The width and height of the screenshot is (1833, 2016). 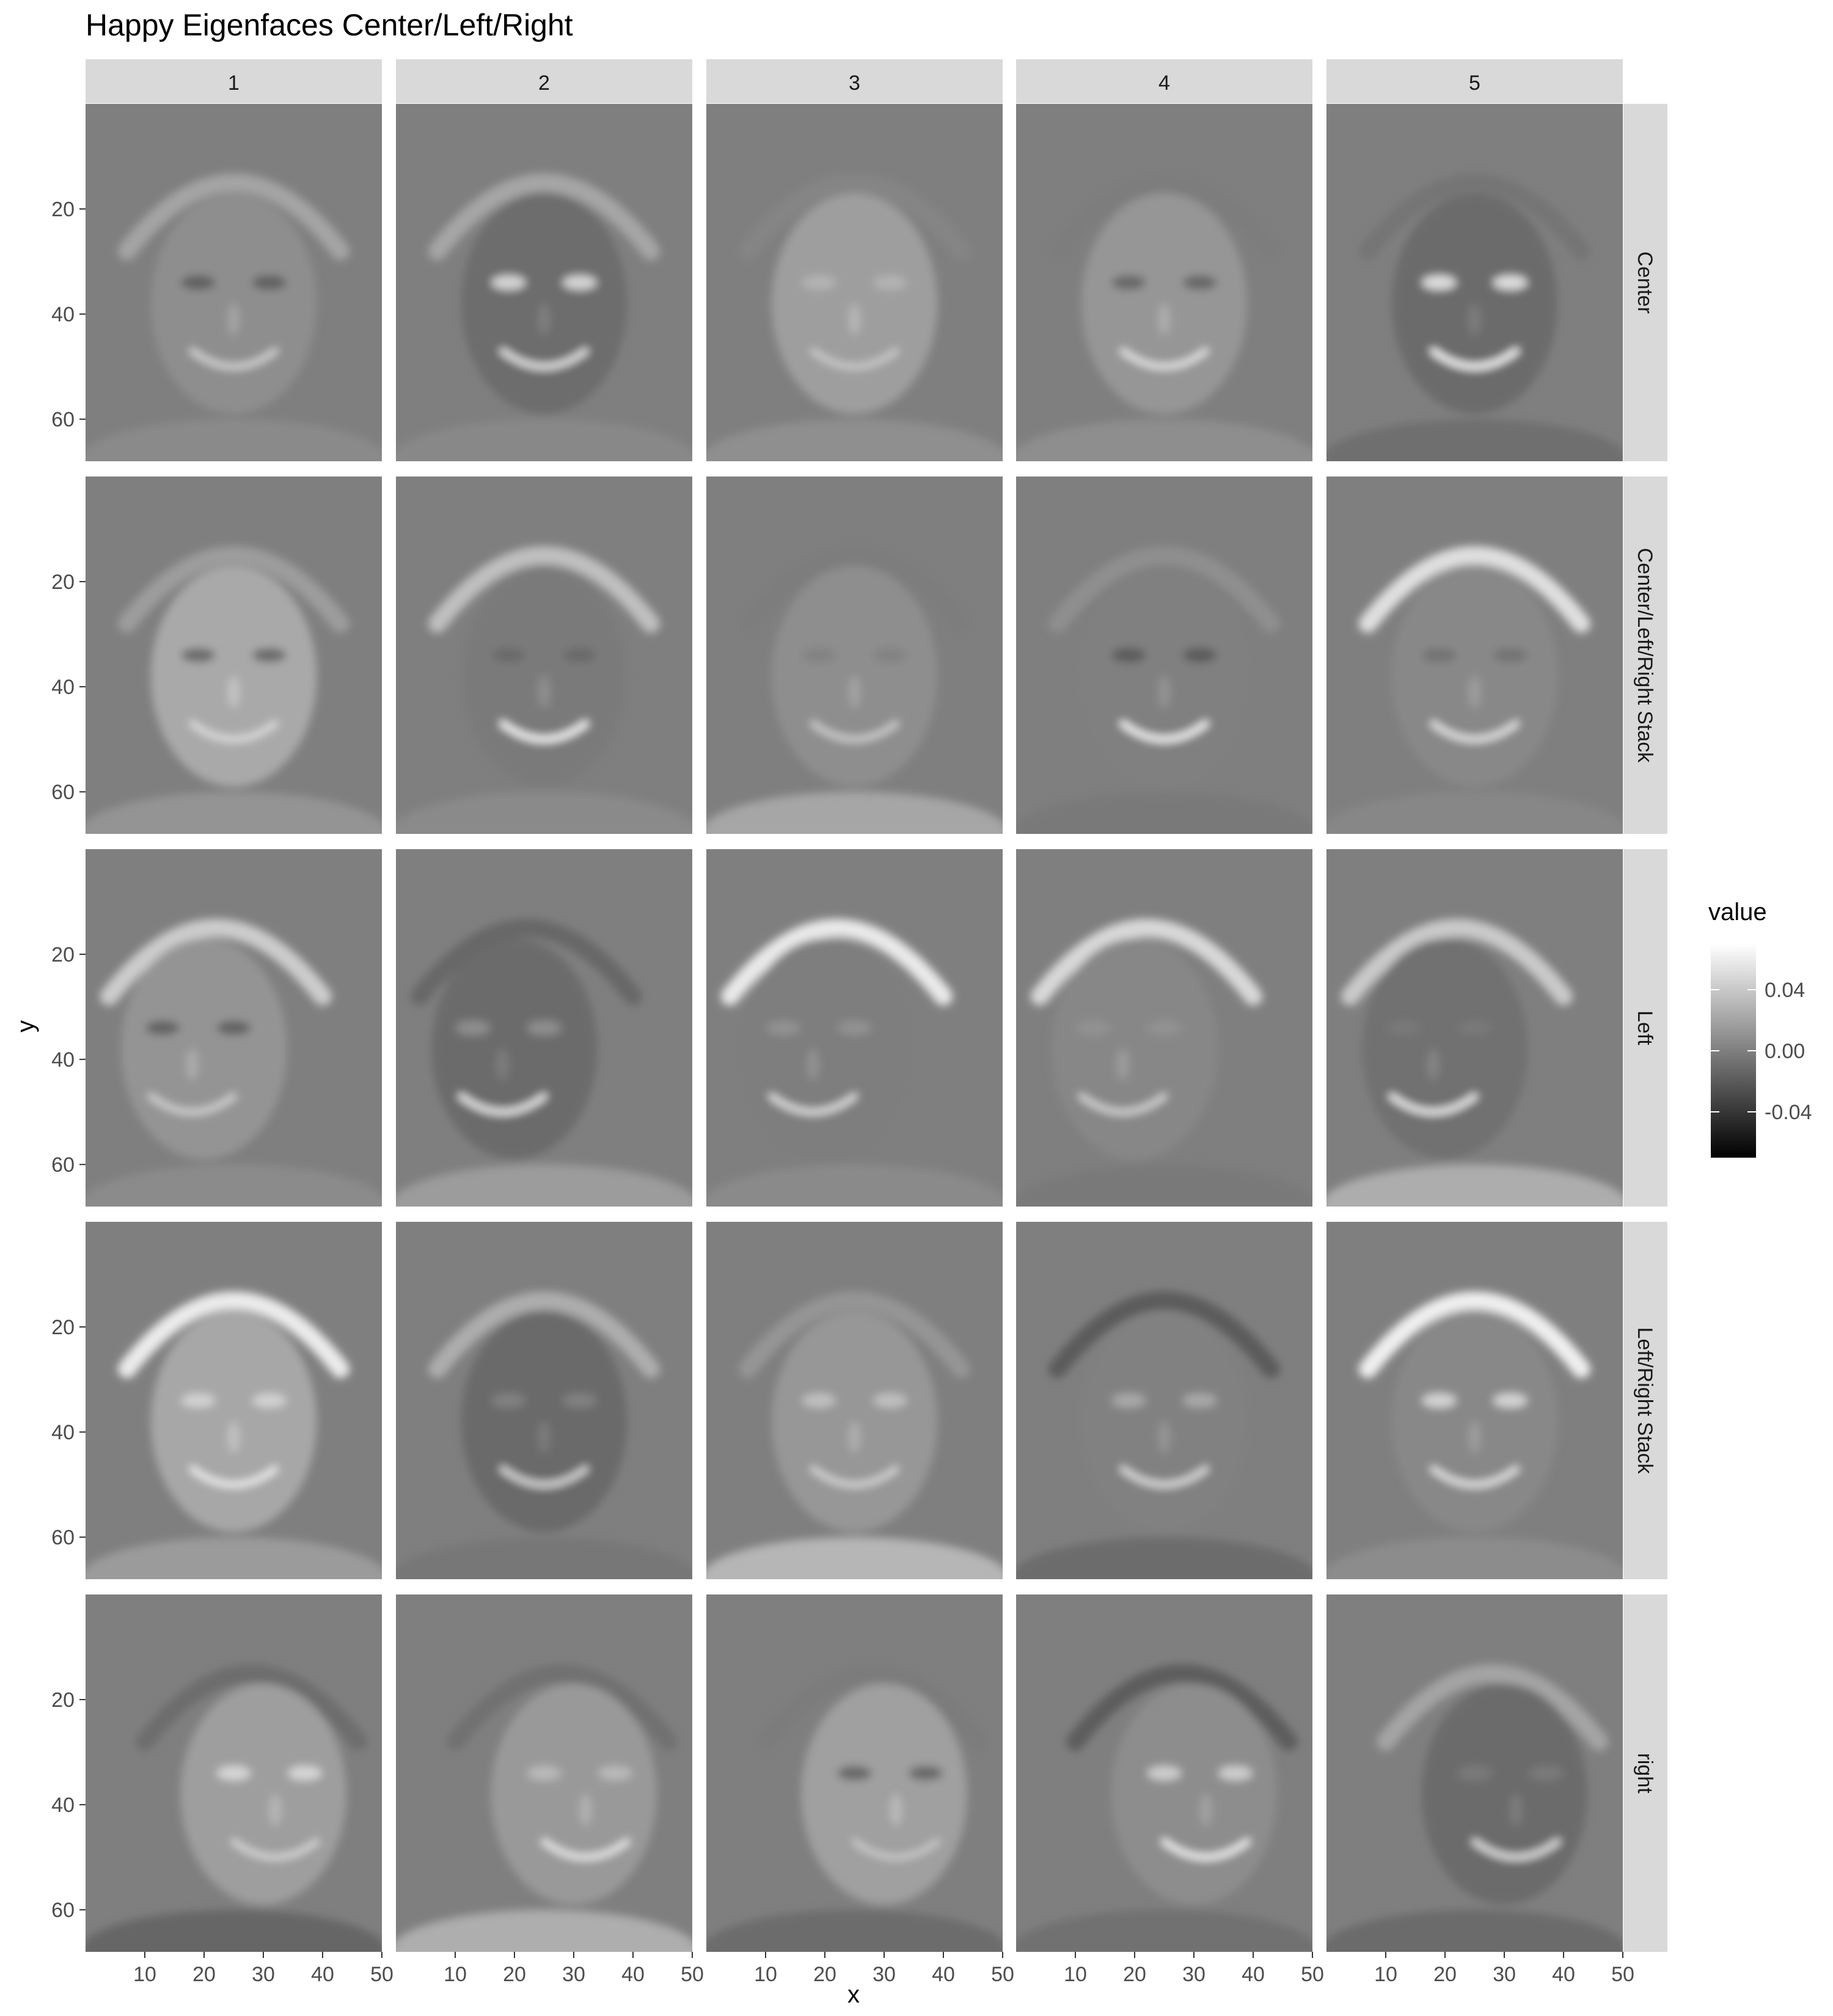 I want to click on legend-tick-label: -0.04, so click(x=1788, y=1112).